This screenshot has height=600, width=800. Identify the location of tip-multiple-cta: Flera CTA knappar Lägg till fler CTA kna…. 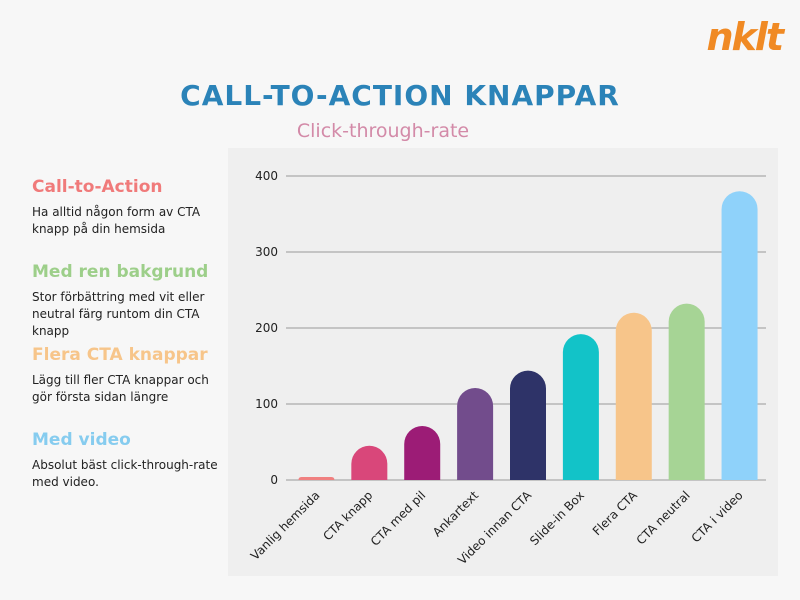
(132, 375).